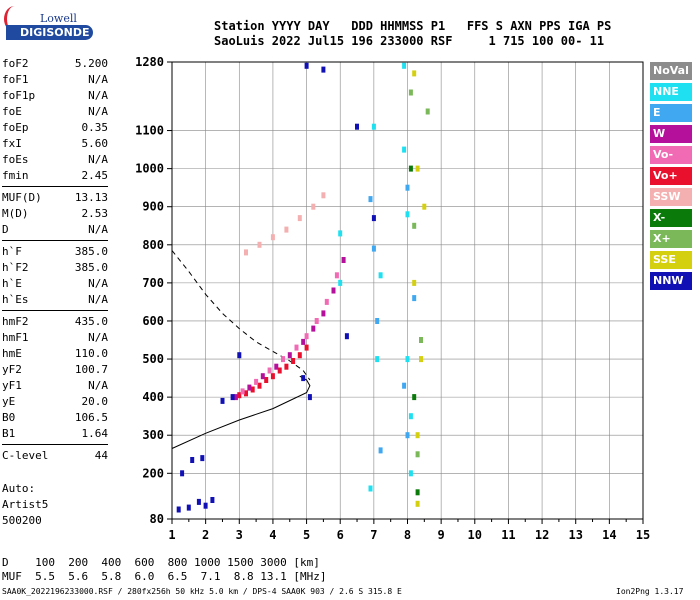  What do you see at coordinates (9, 401) in the screenshot?
I see `param-label: yE` at bounding box center [9, 401].